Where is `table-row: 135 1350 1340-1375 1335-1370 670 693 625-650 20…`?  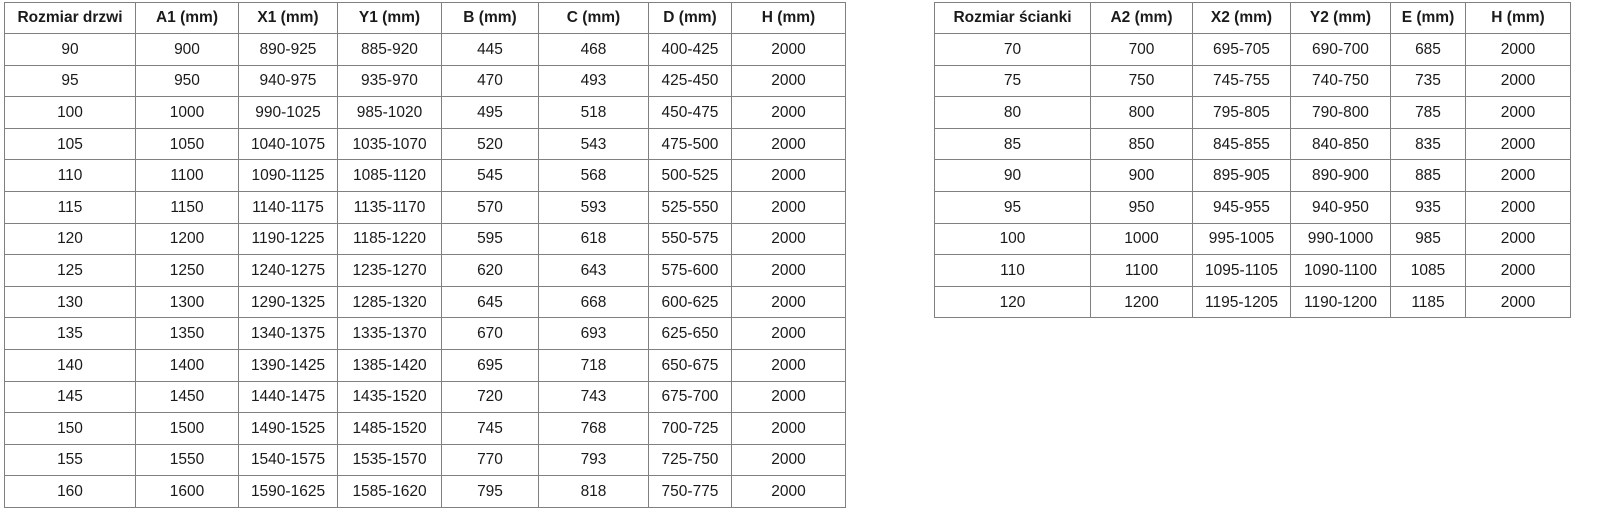 table-row: 135 1350 1340-1375 1335-1370 670 693 625-650 20… is located at coordinates (425, 333).